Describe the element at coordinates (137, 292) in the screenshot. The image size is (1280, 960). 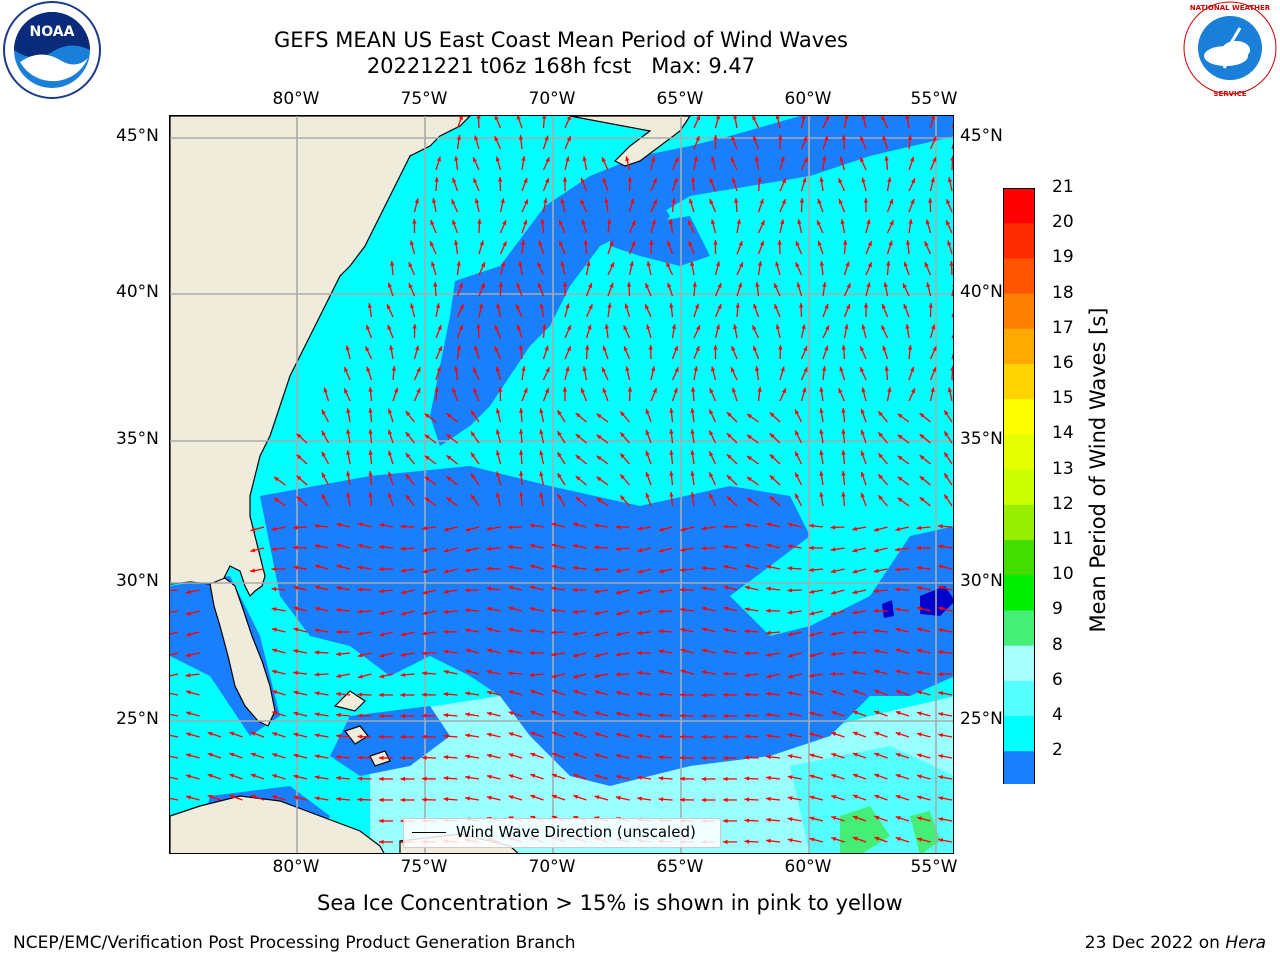
I see `lat-label-left-40n: 40°N` at that location.